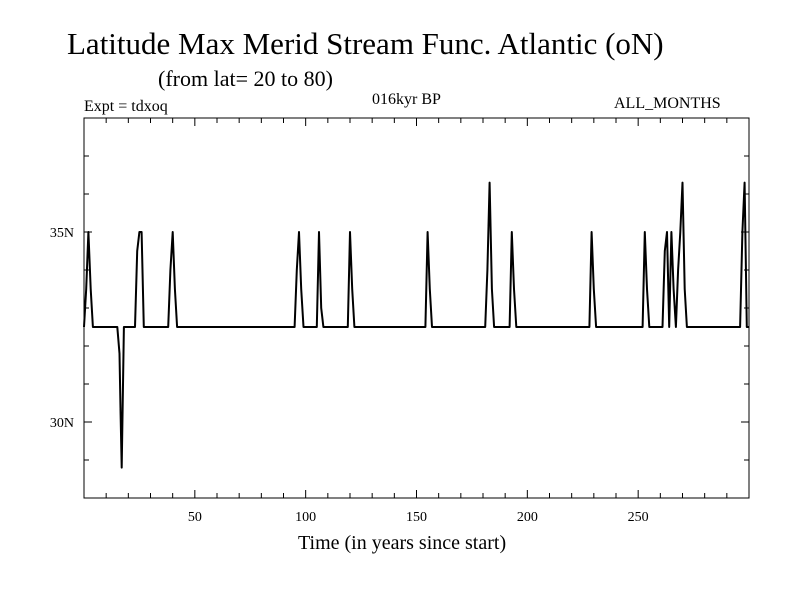 The height and width of the screenshot is (600, 800). What do you see at coordinates (62, 423) in the screenshot?
I see `y-tick-label: 30N` at bounding box center [62, 423].